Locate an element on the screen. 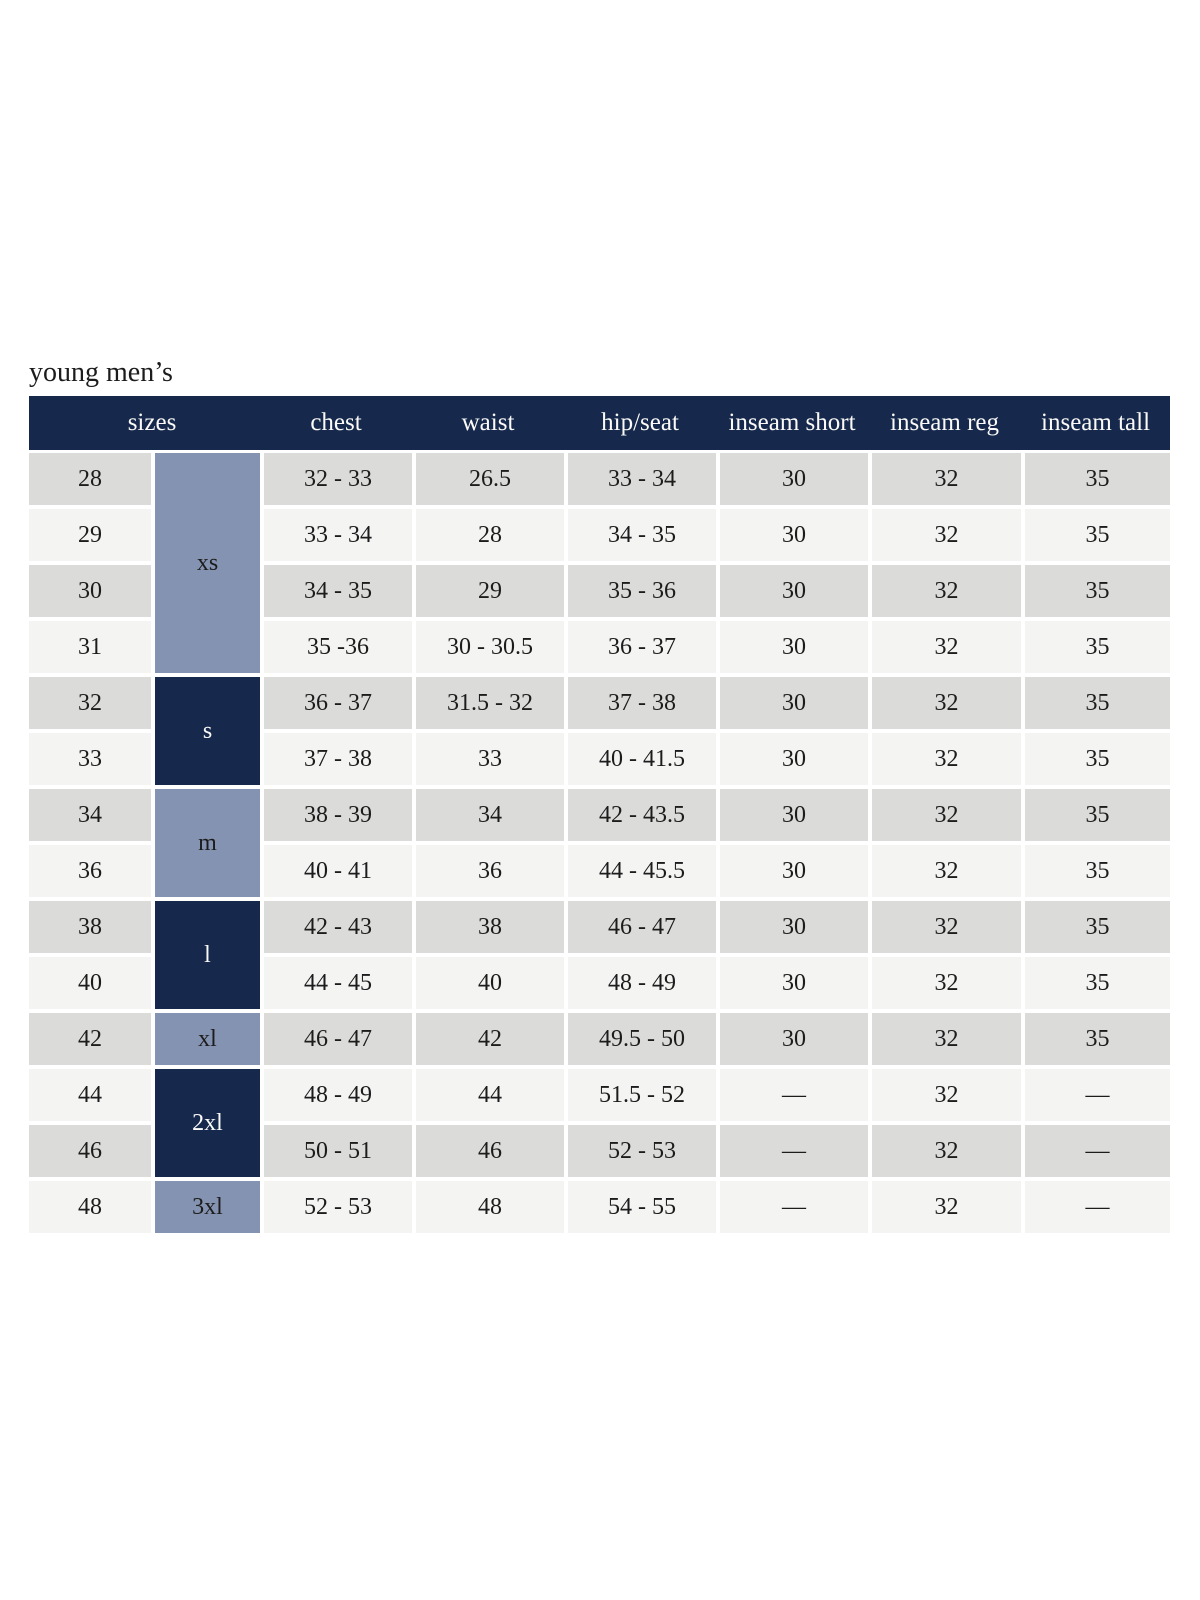 The height and width of the screenshot is (1600, 1200). cell-inseam-short: — is located at coordinates (792, 1153).